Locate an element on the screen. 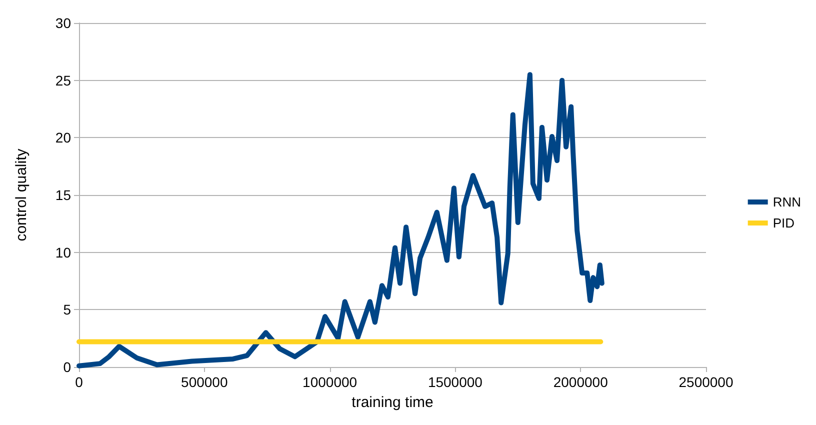 The image size is (816, 425). legend-label: PID is located at coordinates (783, 223).